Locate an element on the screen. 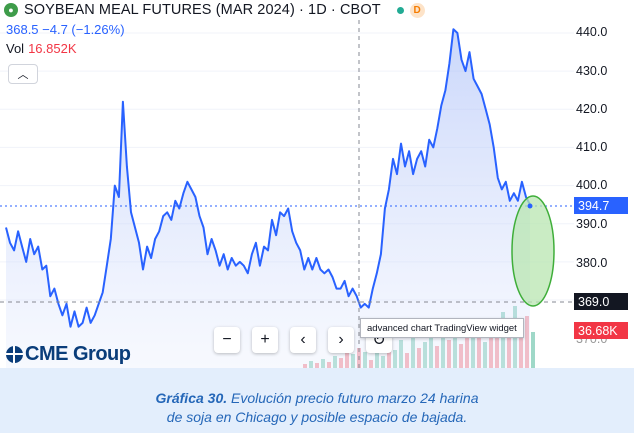 Image resolution: width=634 pixels, height=433 pixels. crosshair-price-tag: 369.0 is located at coordinates (601, 301).